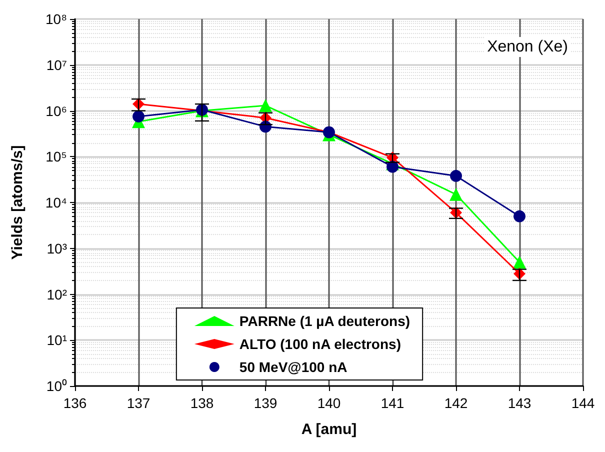  I want to click on x-tick-label: 142, so click(456, 403).